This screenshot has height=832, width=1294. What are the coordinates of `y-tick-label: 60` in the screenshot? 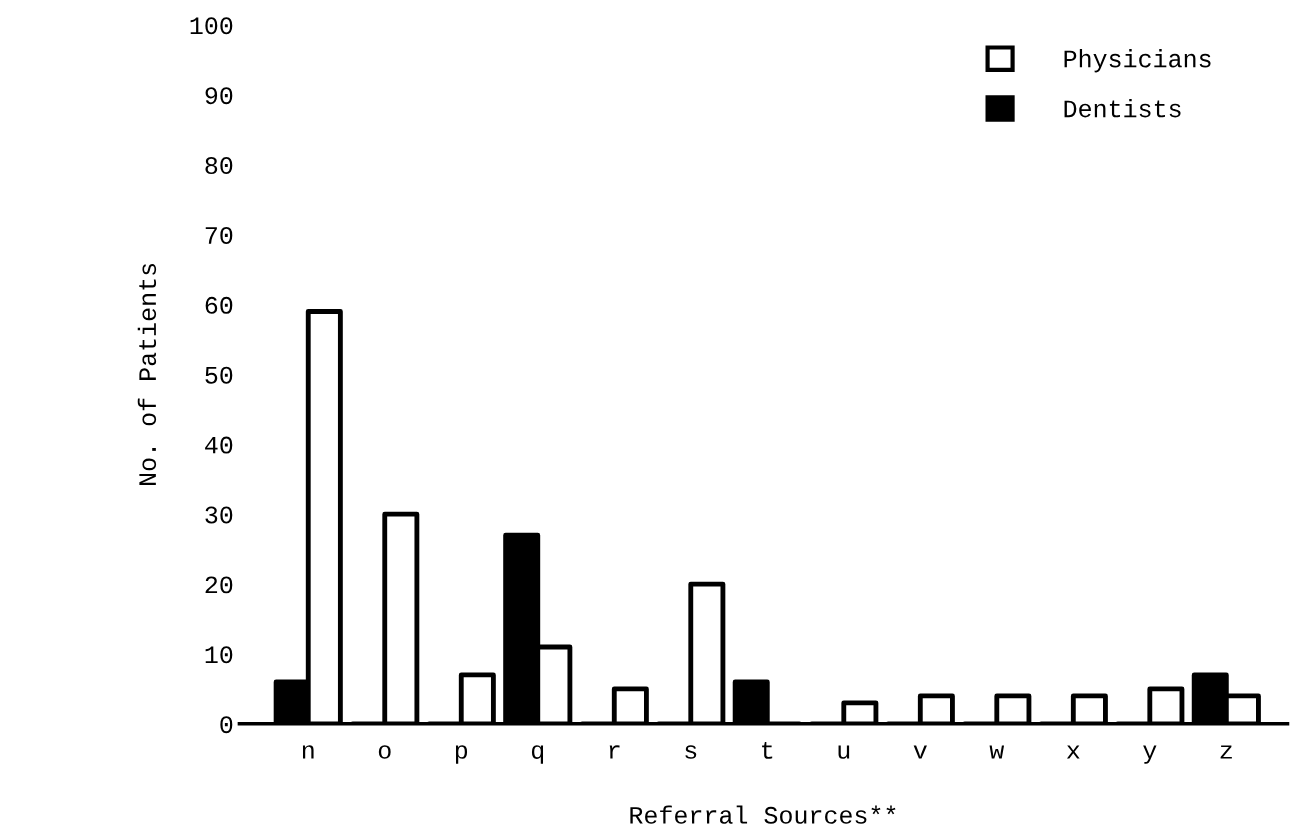 It's located at (219, 305).